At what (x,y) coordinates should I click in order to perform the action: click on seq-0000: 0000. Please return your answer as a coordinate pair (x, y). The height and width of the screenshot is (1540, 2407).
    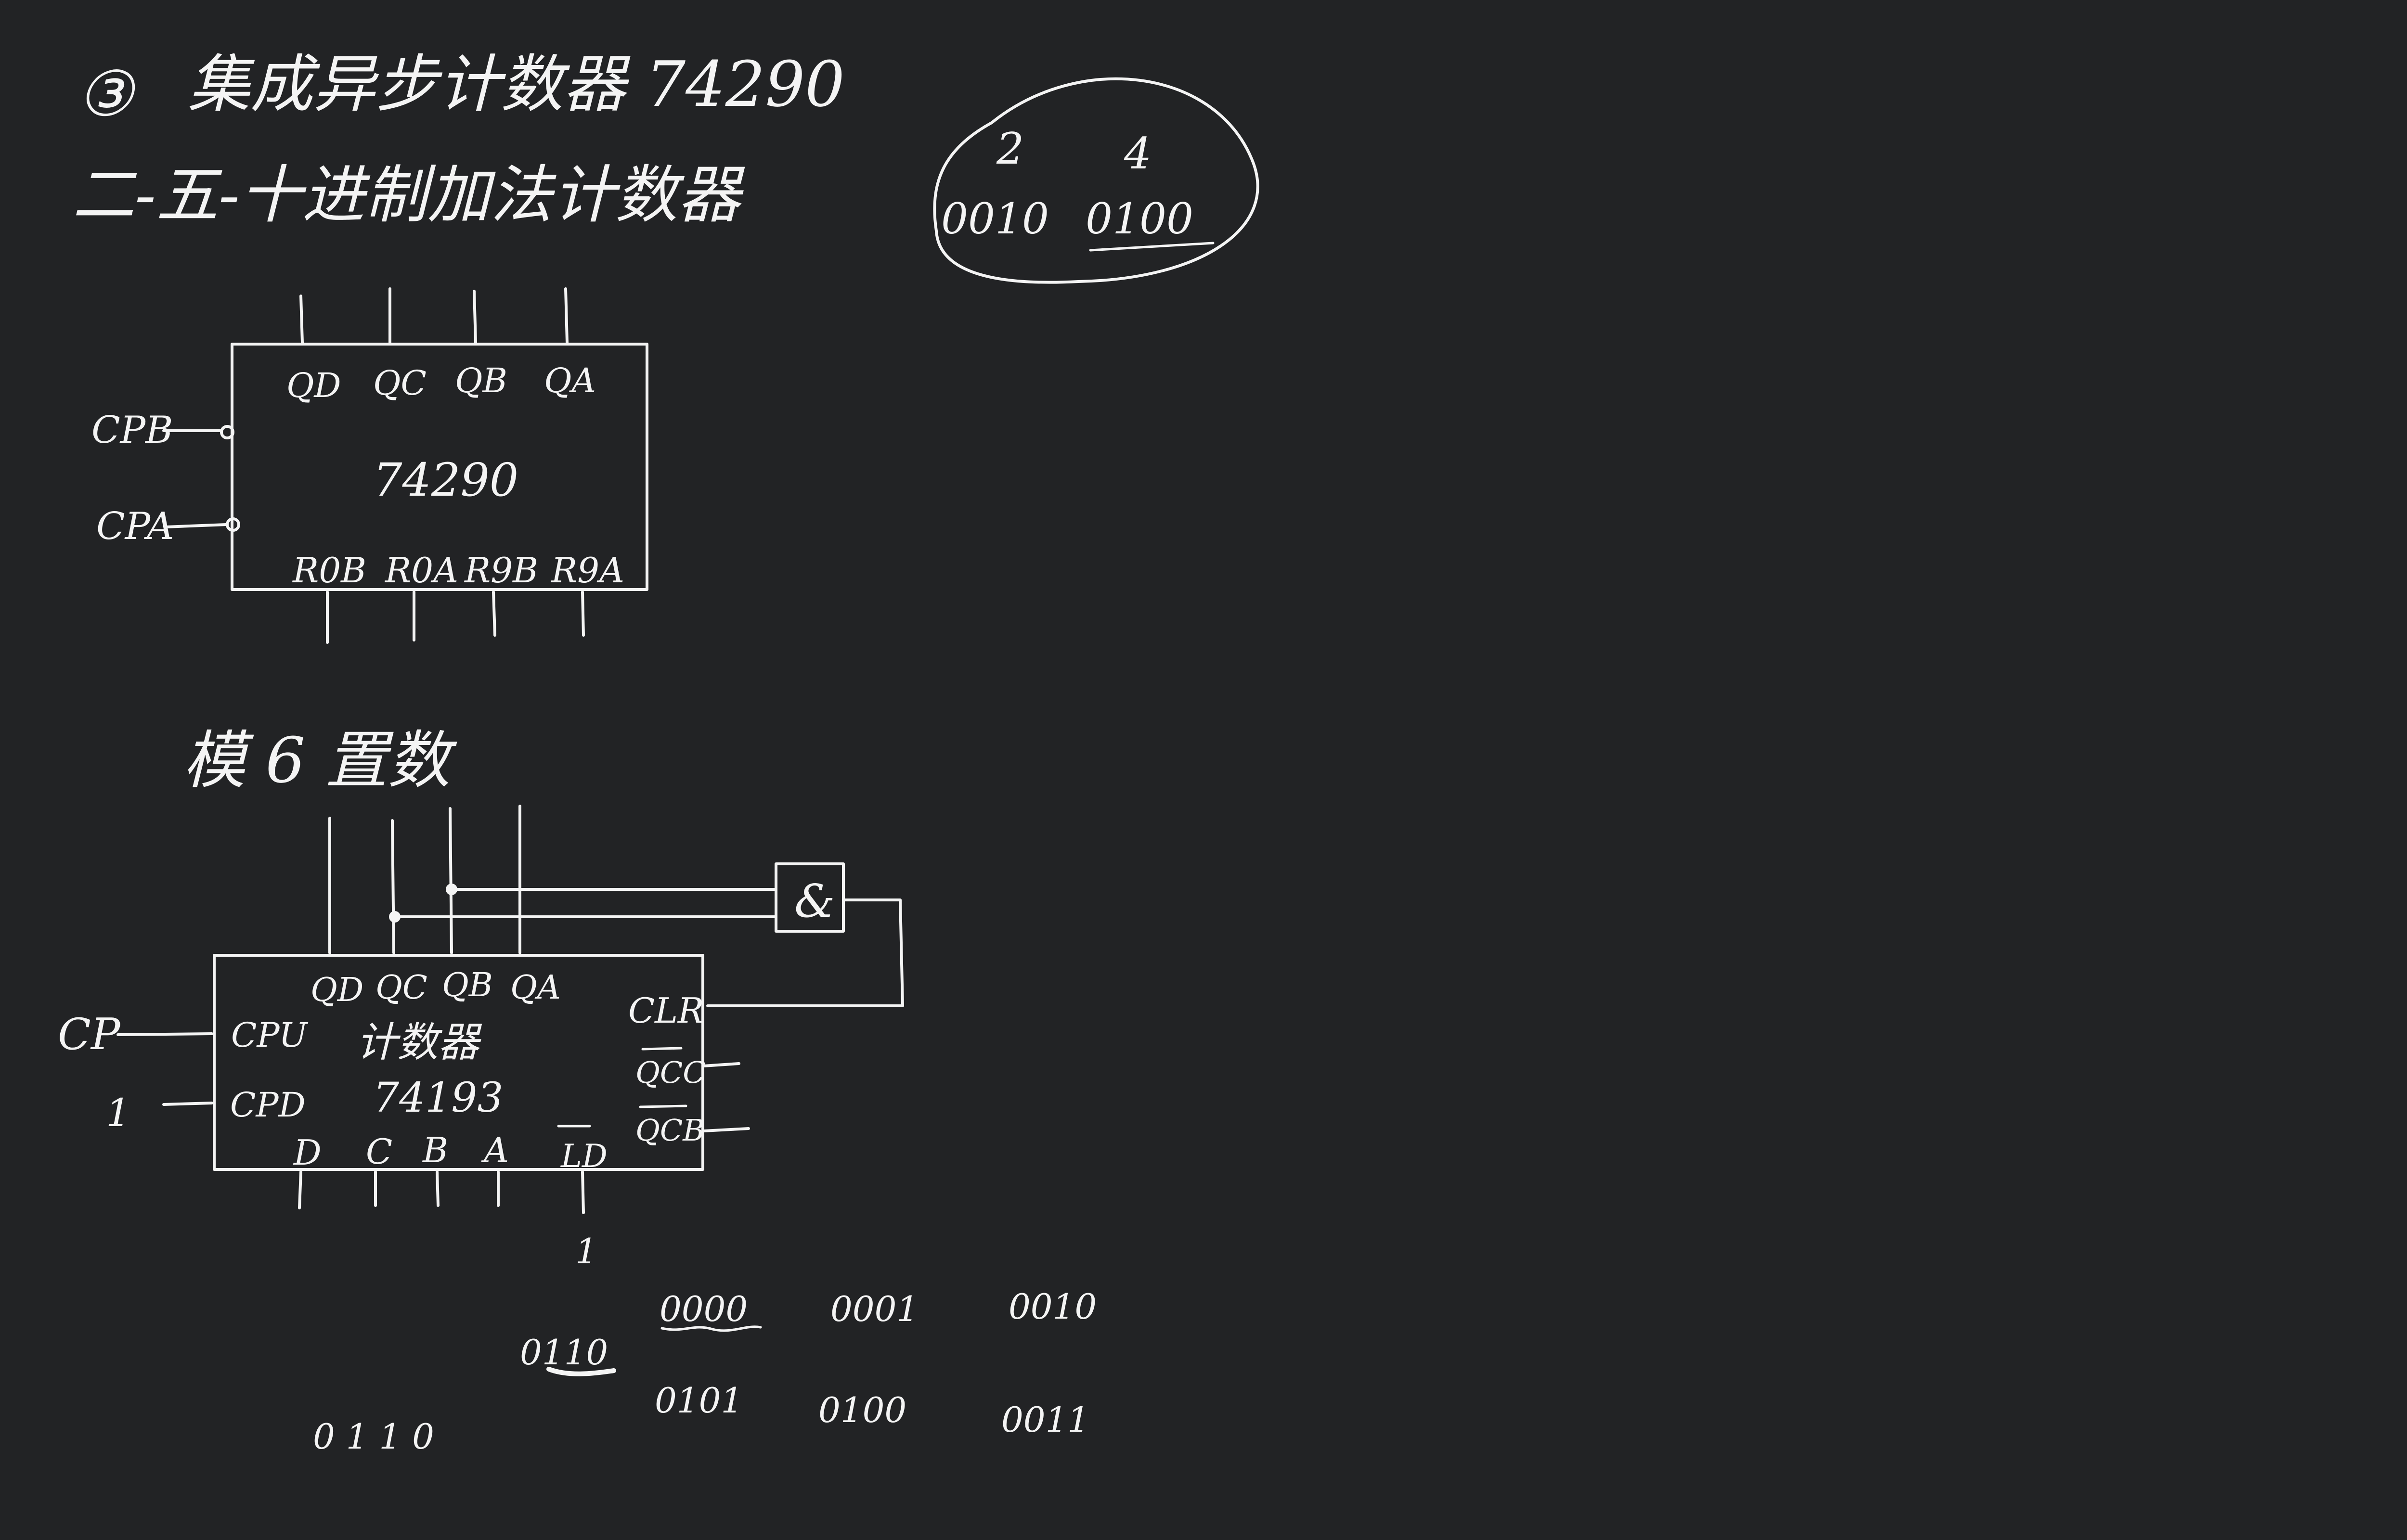
    Looking at the image, I should click on (704, 1309).